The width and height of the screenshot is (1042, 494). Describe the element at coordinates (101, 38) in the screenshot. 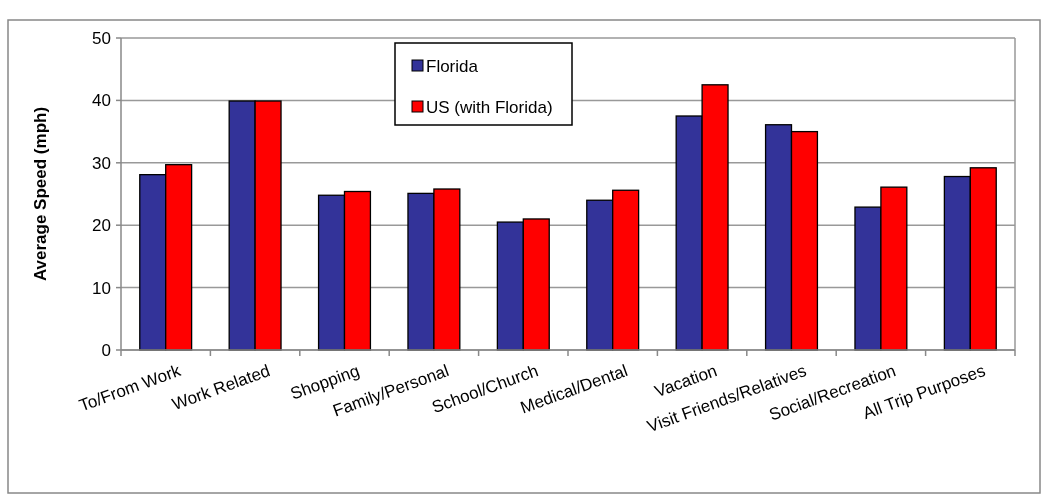

I see `y-tick-label: 50` at that location.